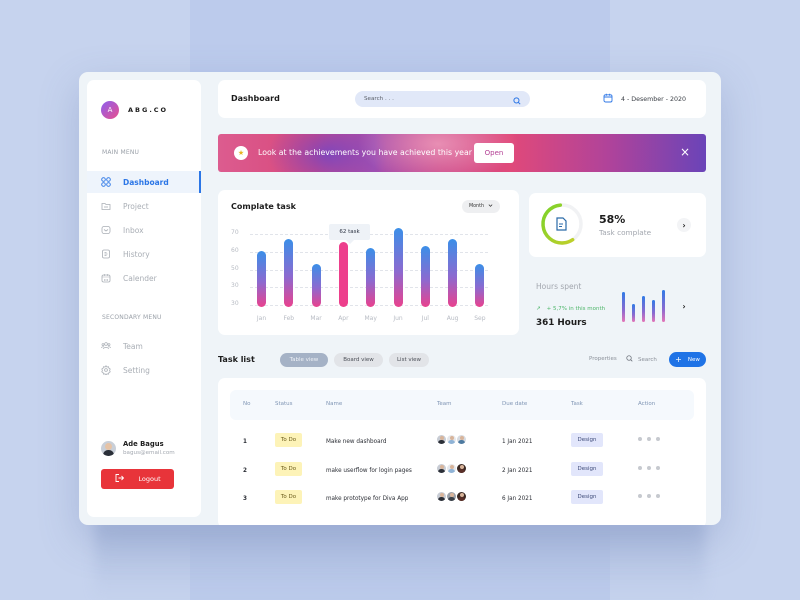 This screenshot has width=800, height=600. Describe the element at coordinates (144, 278) in the screenshot. I see `sidebar-item-calender: Calender` at that location.